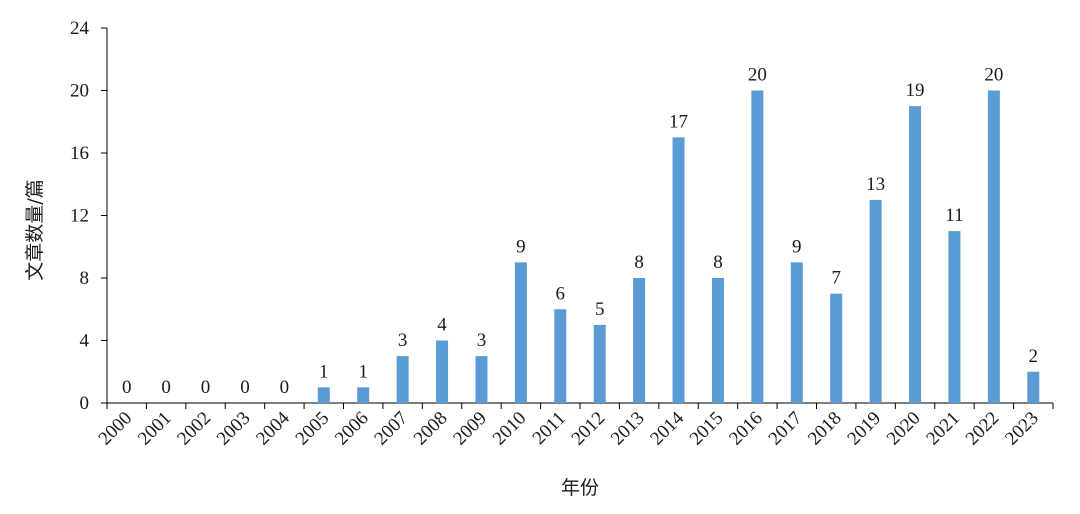 The width and height of the screenshot is (1080, 514). Describe the element at coordinates (79, 153) in the screenshot. I see `y-tick-label: 16` at that location.